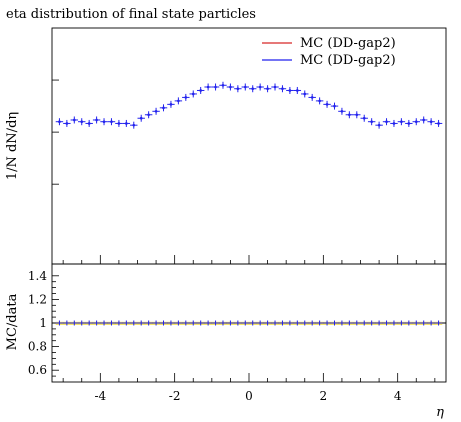 The height and width of the screenshot is (422, 461). What do you see at coordinates (324, 396) in the screenshot?
I see `x-tick-label: 2` at bounding box center [324, 396].